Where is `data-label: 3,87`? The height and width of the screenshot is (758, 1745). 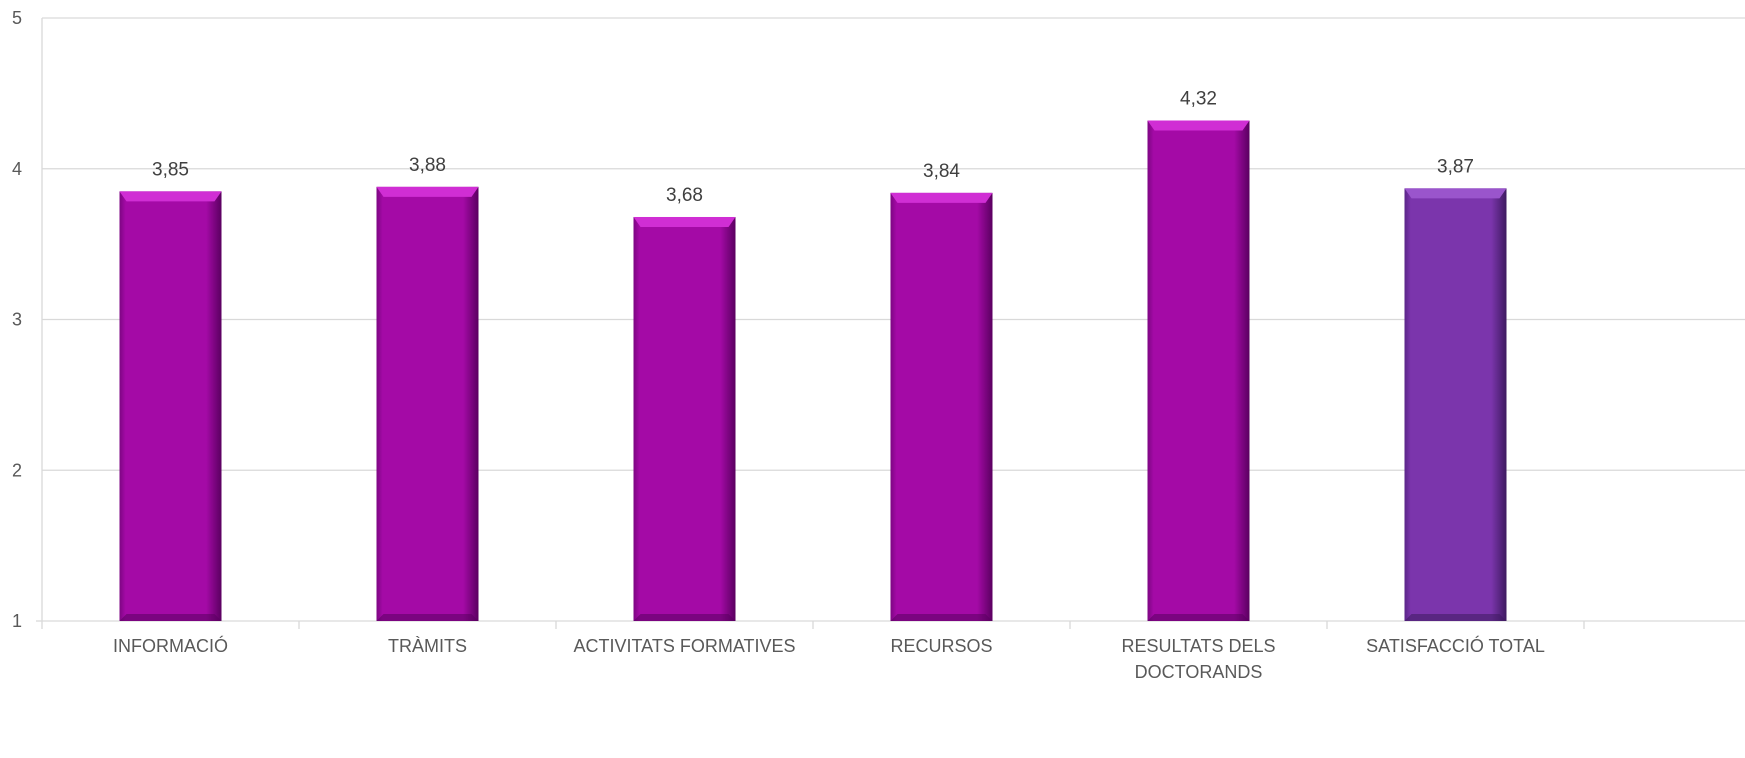
data-label: 3,87 is located at coordinates (1455, 166).